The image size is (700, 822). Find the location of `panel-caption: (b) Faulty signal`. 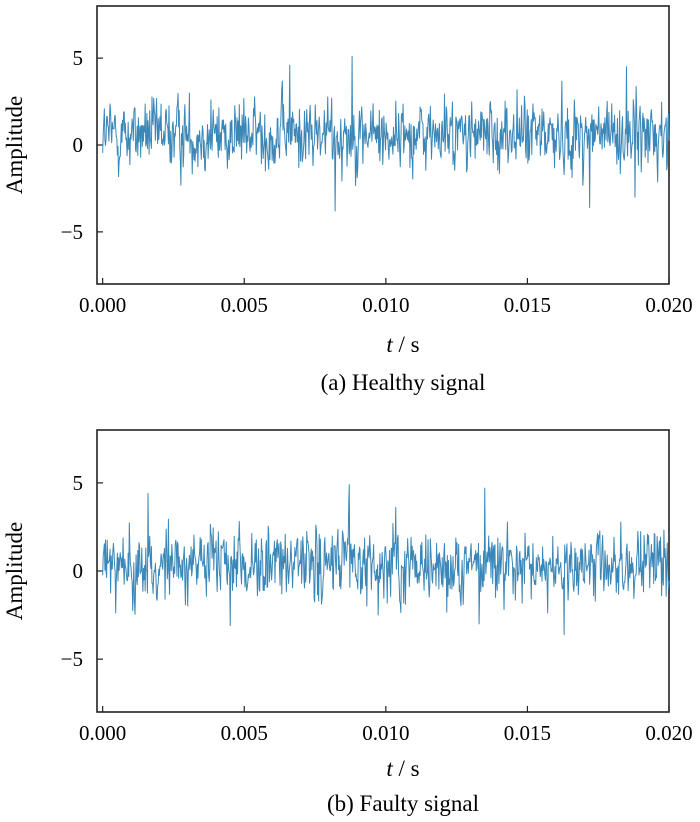

panel-caption: (b) Faulty signal is located at coordinates (403, 803).